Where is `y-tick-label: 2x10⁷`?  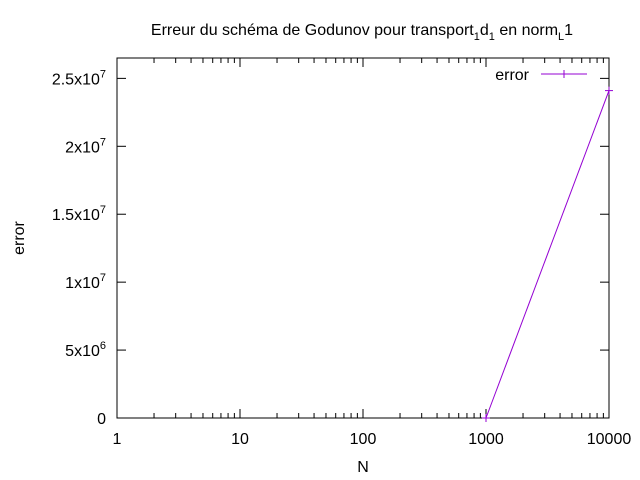 y-tick-label: 2x10⁷ is located at coordinates (85, 146).